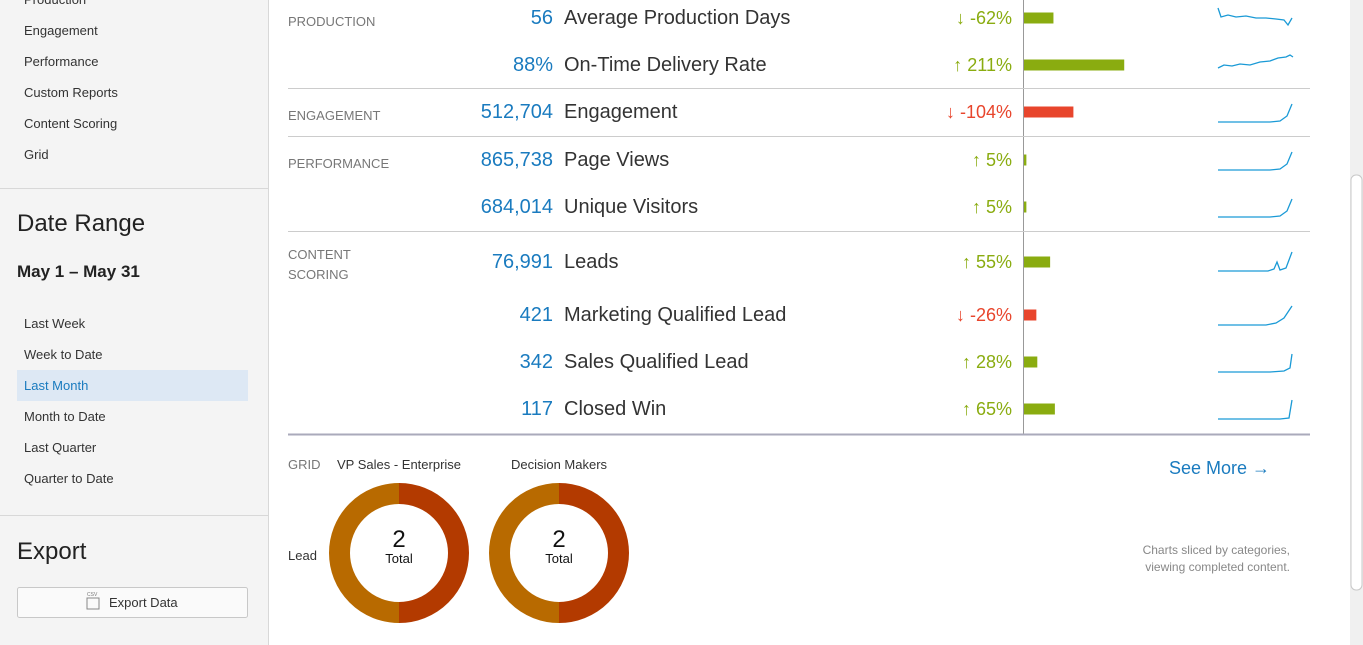 This screenshot has width=1363, height=645. Describe the element at coordinates (986, 409) in the screenshot. I see `change-label: ↑ 65%` at that location.